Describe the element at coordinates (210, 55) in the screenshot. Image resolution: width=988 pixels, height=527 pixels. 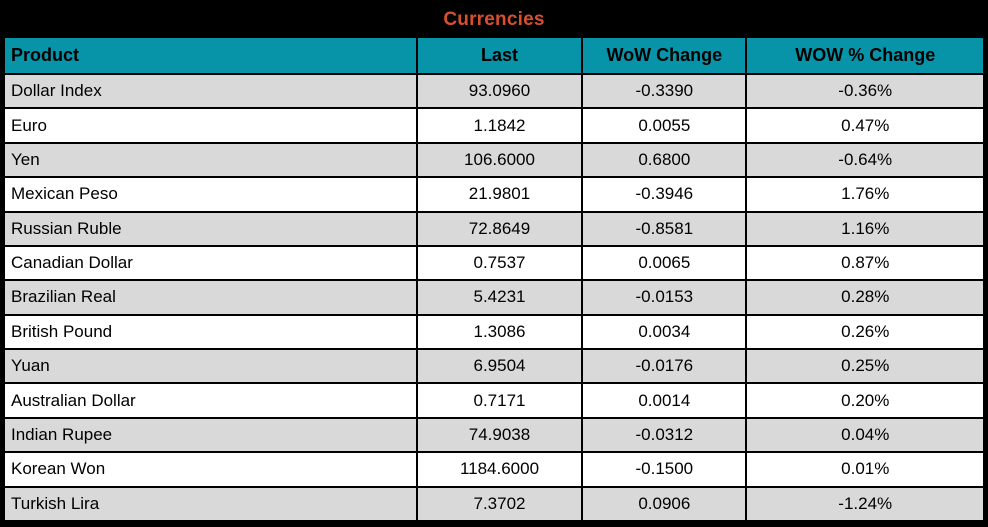
I see `header-product: Product` at that location.